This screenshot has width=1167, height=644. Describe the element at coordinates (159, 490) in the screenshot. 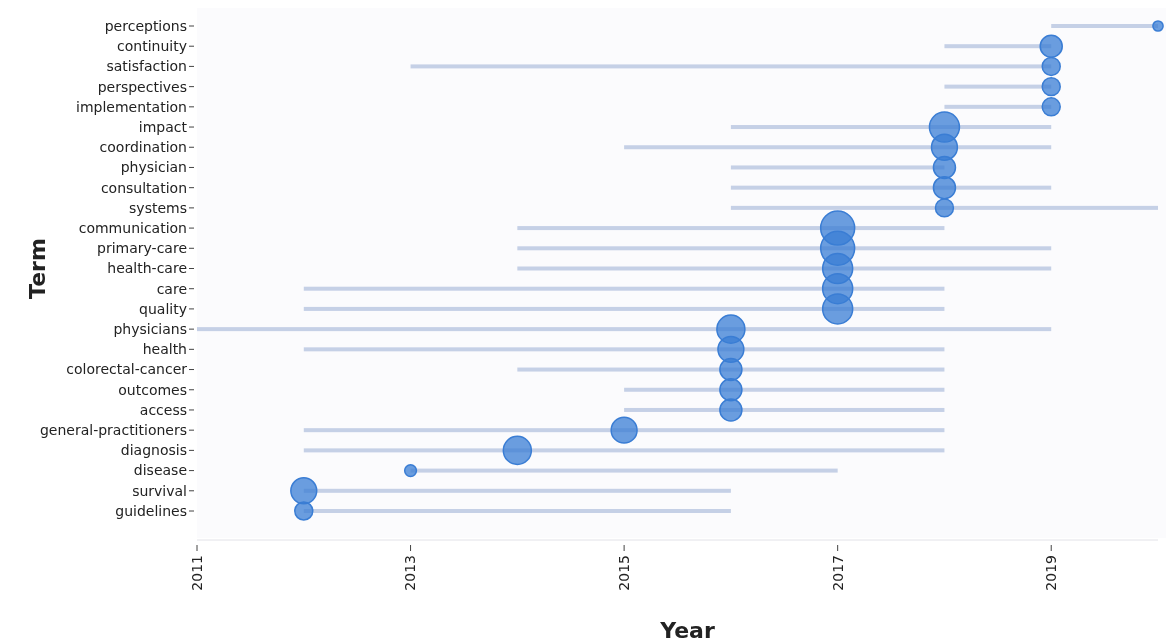

I see `y-tick-label: survival` at that location.